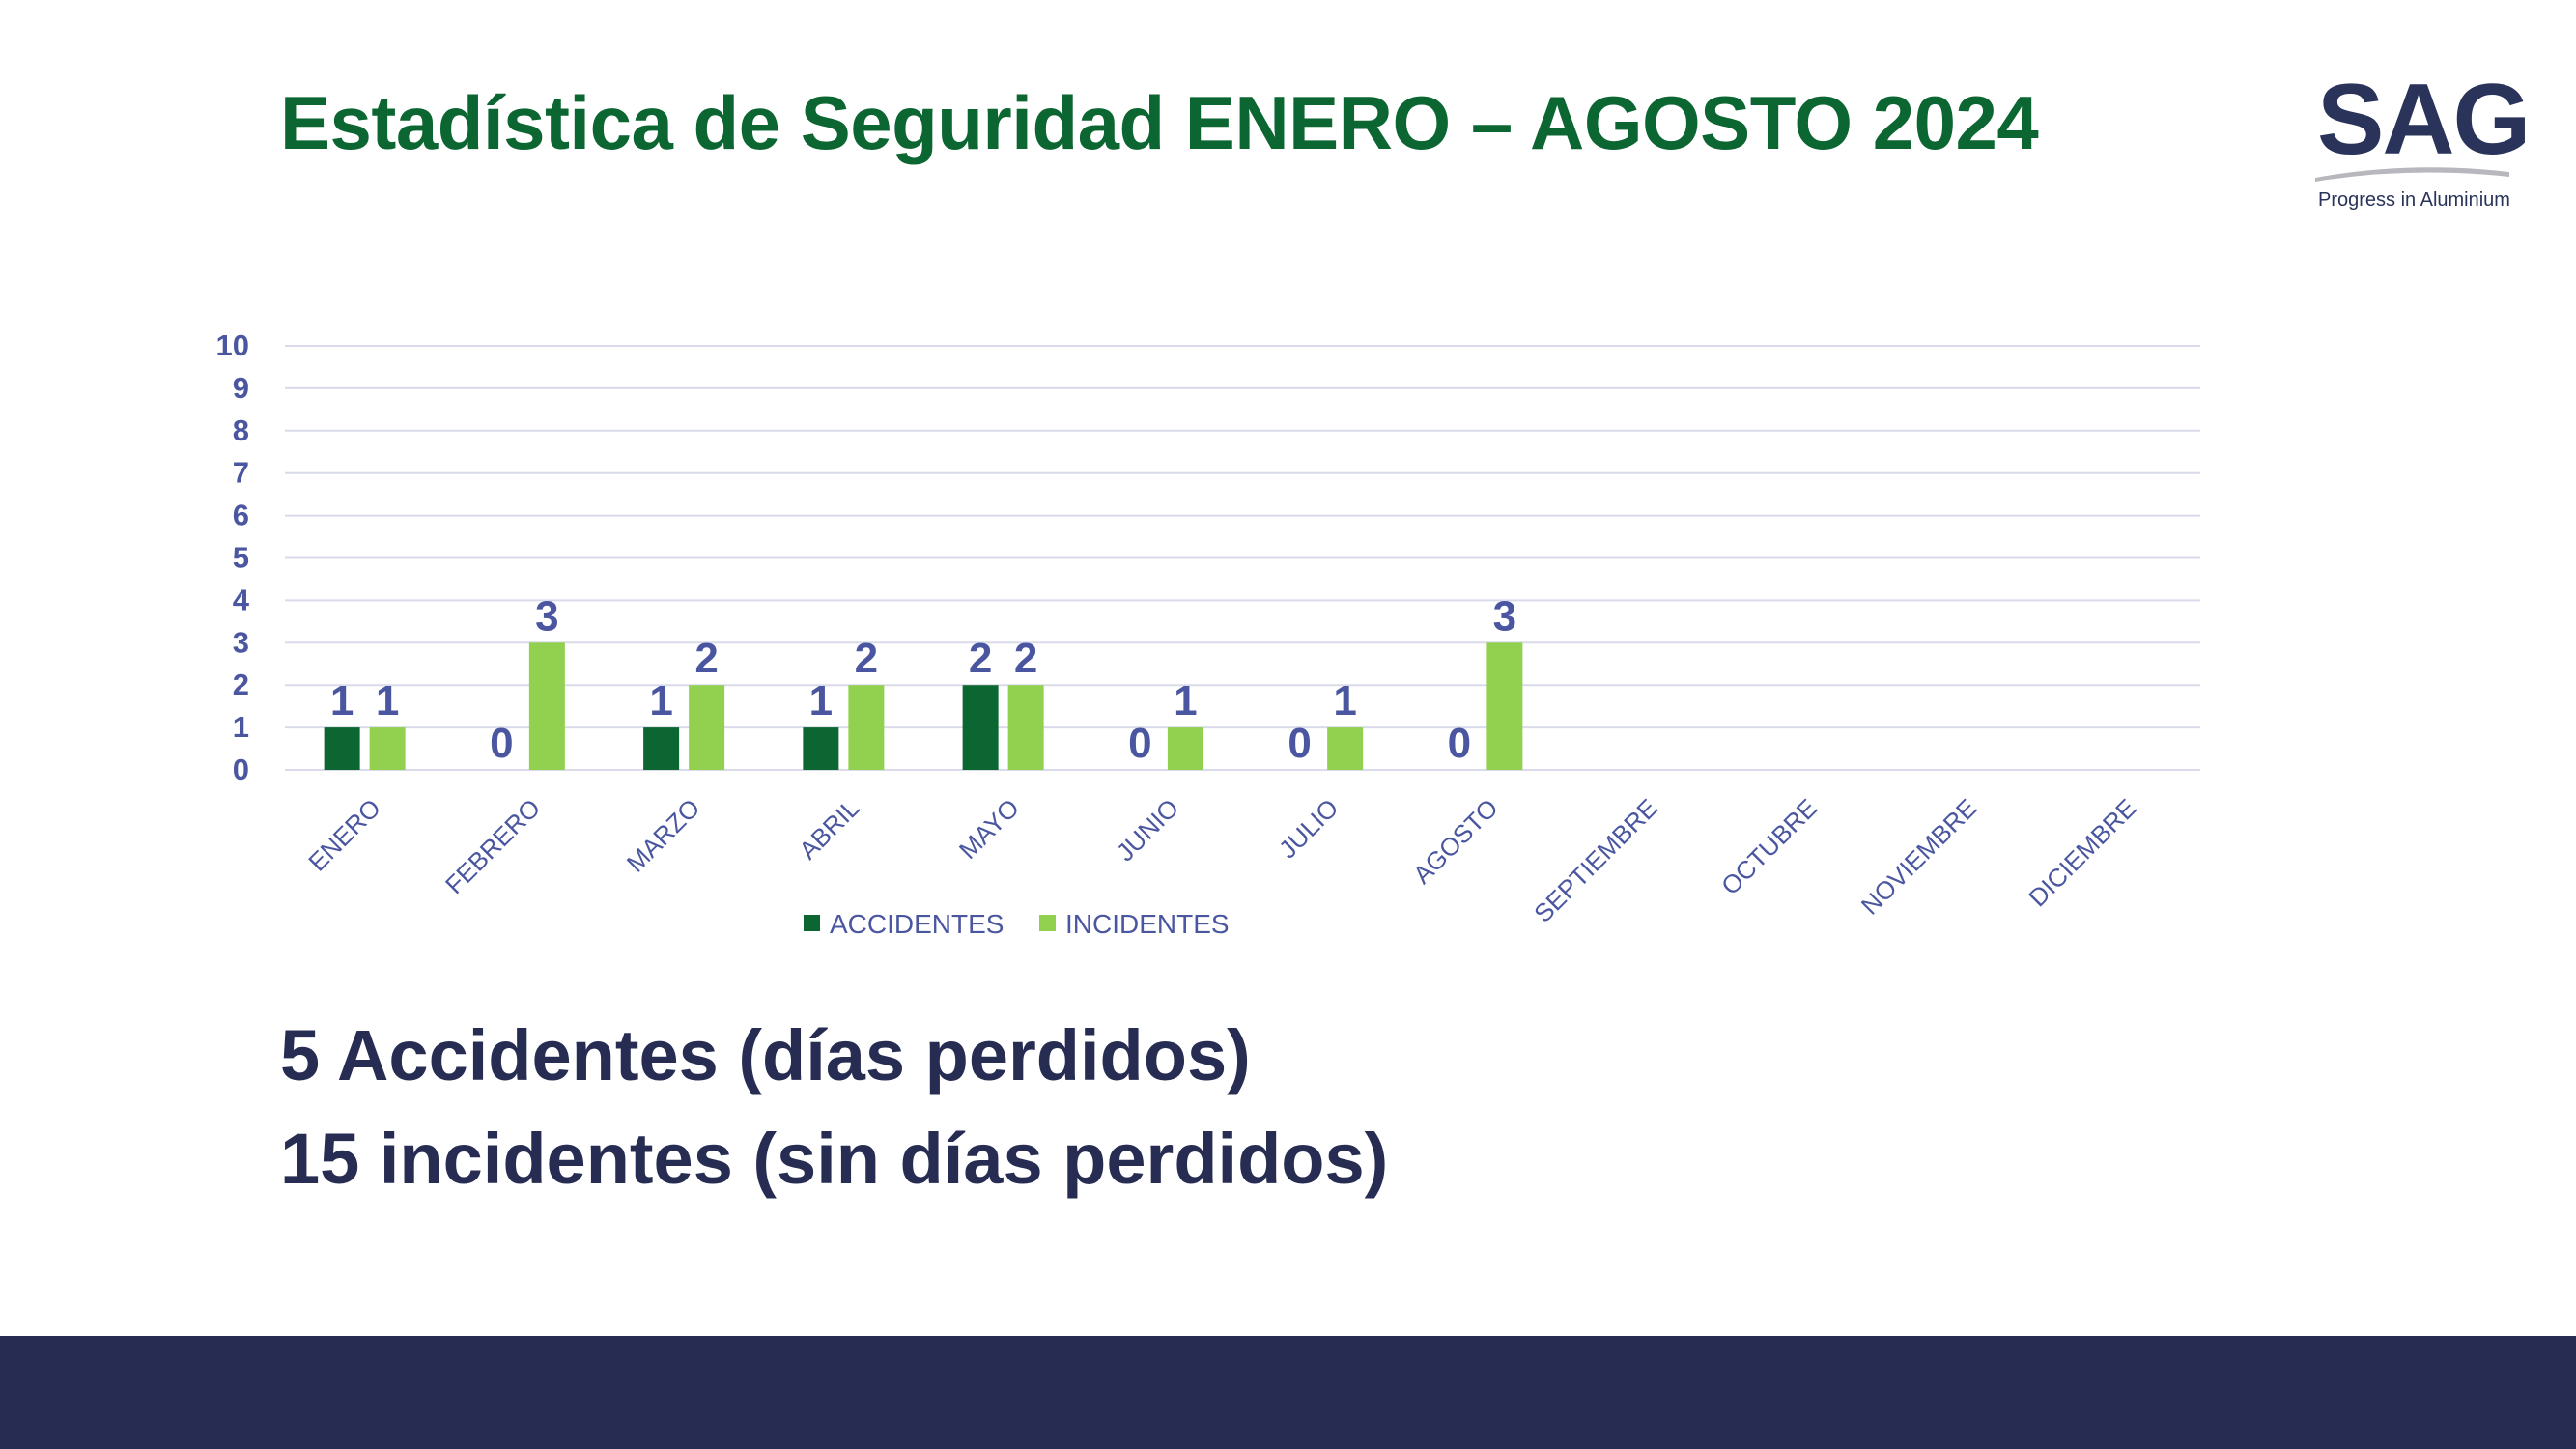 This screenshot has height=1449, width=2576. I want to click on bar-accidentes-abril, so click(821, 748).